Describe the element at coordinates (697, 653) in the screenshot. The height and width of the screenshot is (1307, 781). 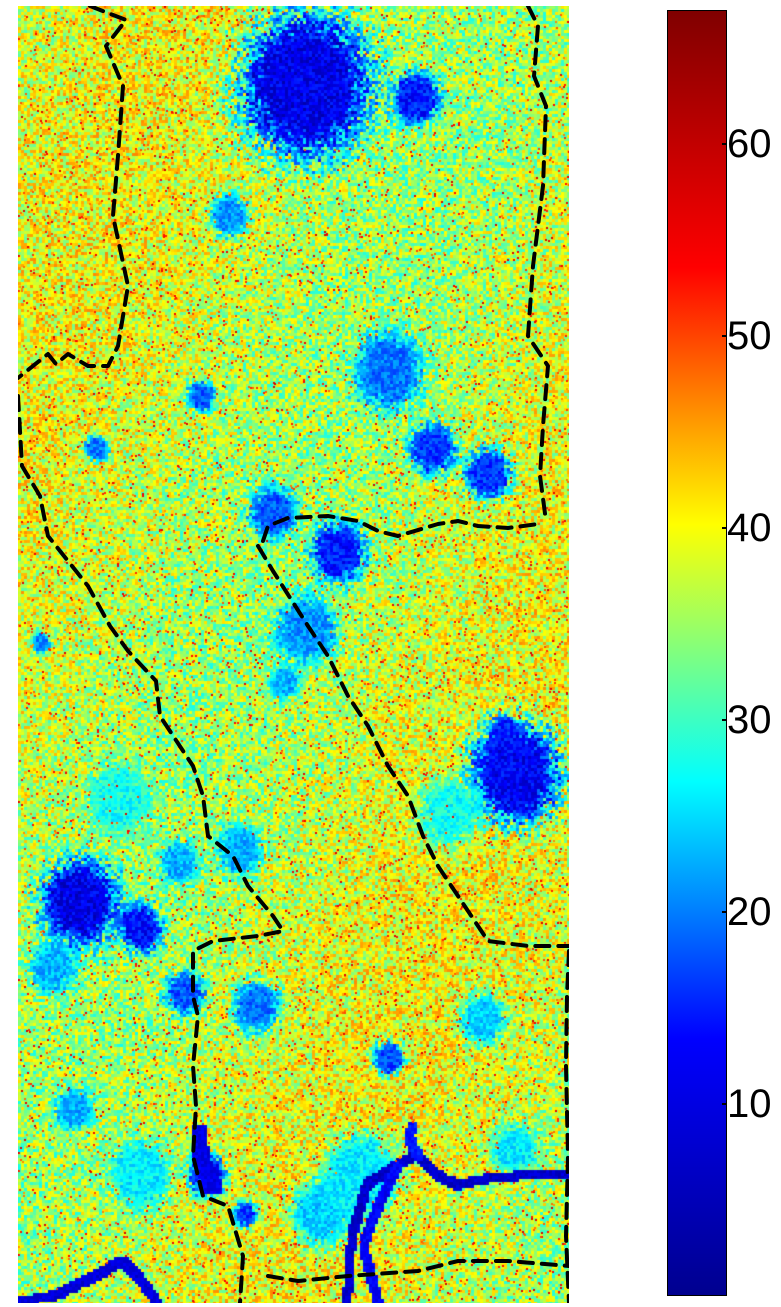
I see `colorbar-gradient` at that location.